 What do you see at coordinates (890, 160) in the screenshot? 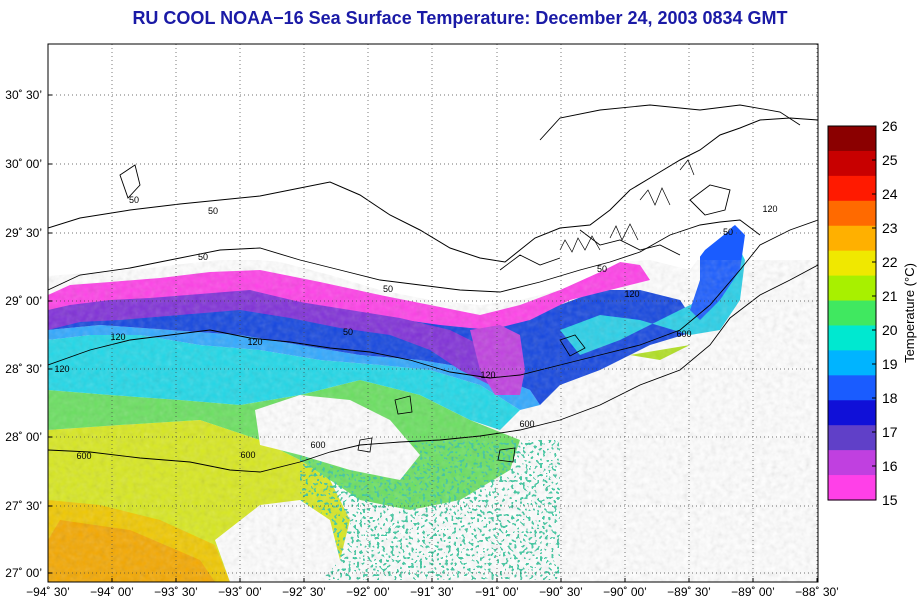
I see `colorbar-tick-label: 25` at bounding box center [890, 160].